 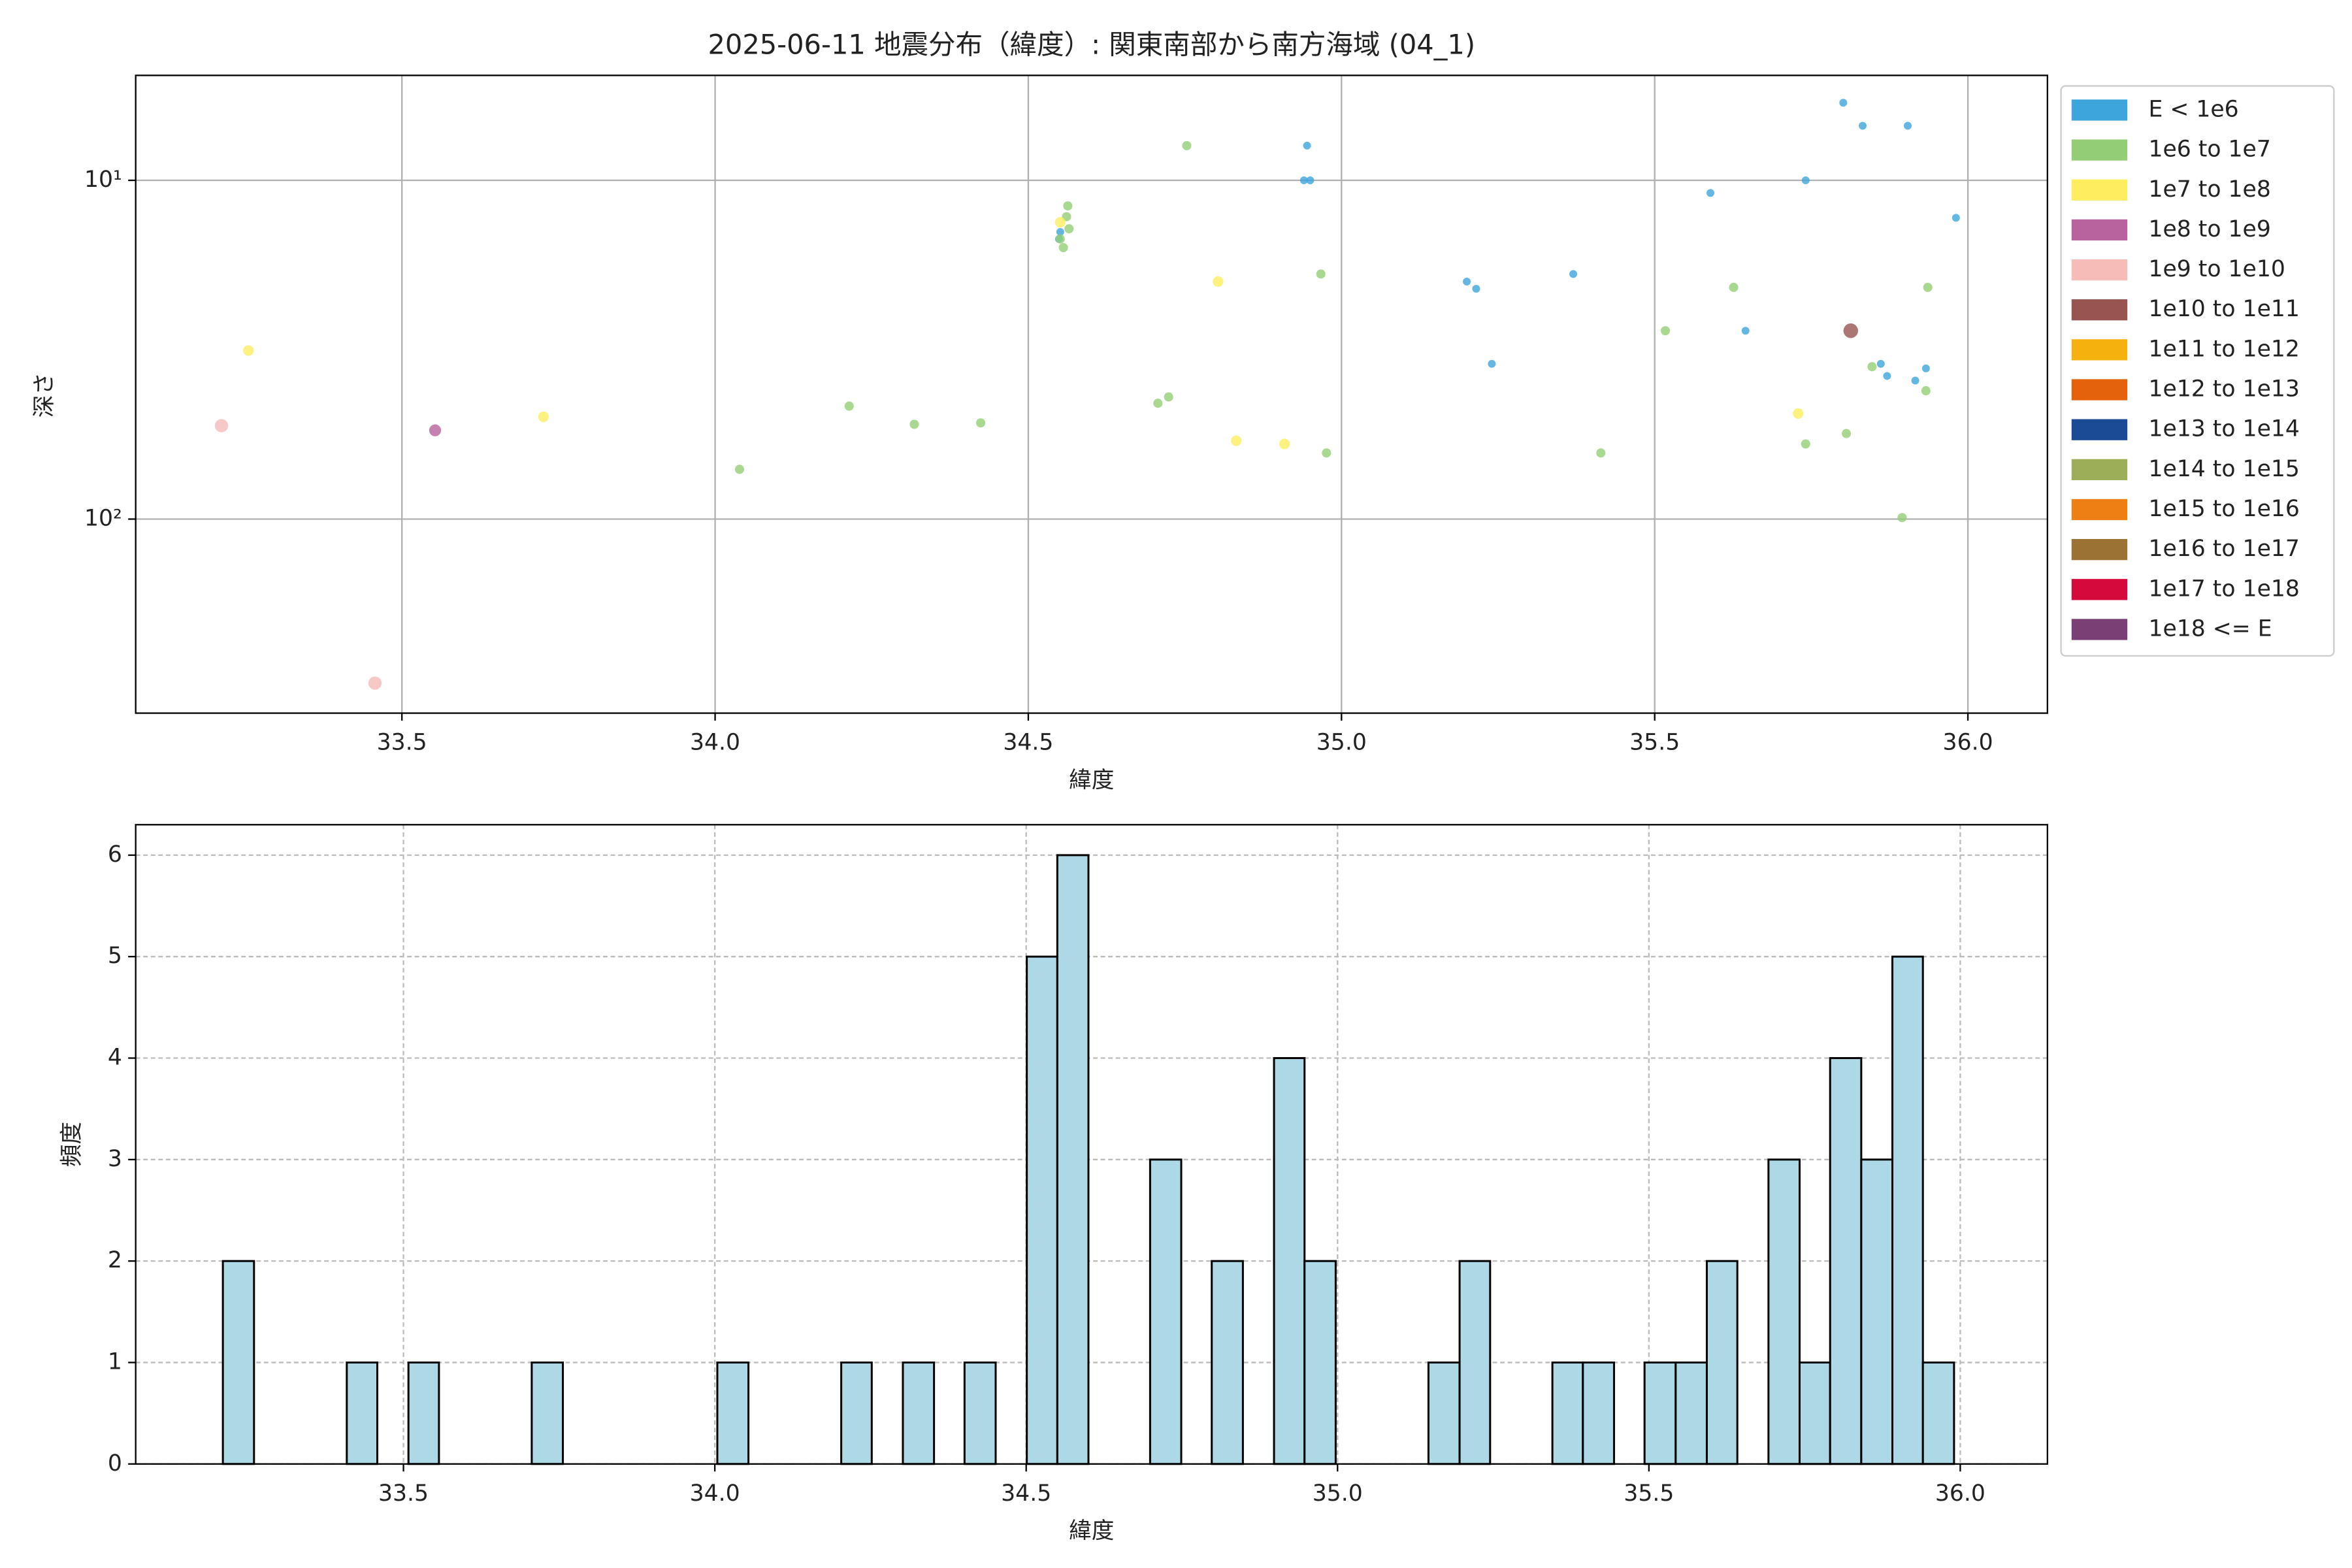 I want to click on legend-label: 1e18 <= E, so click(x=2210, y=628).